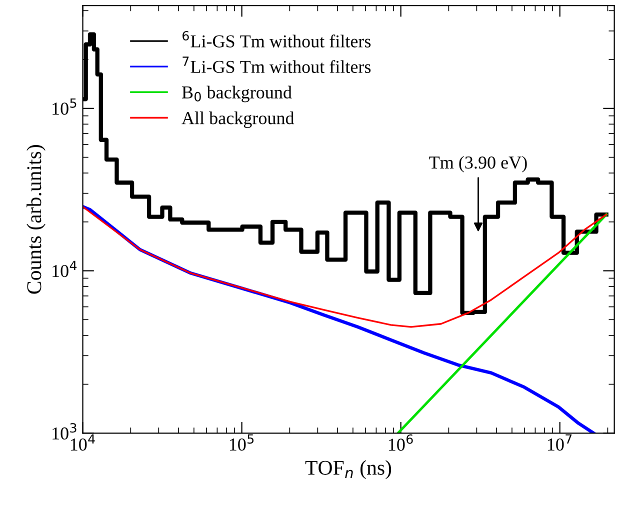 The image size is (632, 506). What do you see at coordinates (242, 442) in the screenshot?
I see `x-tick-label: 10$^{5}$` at bounding box center [242, 442].